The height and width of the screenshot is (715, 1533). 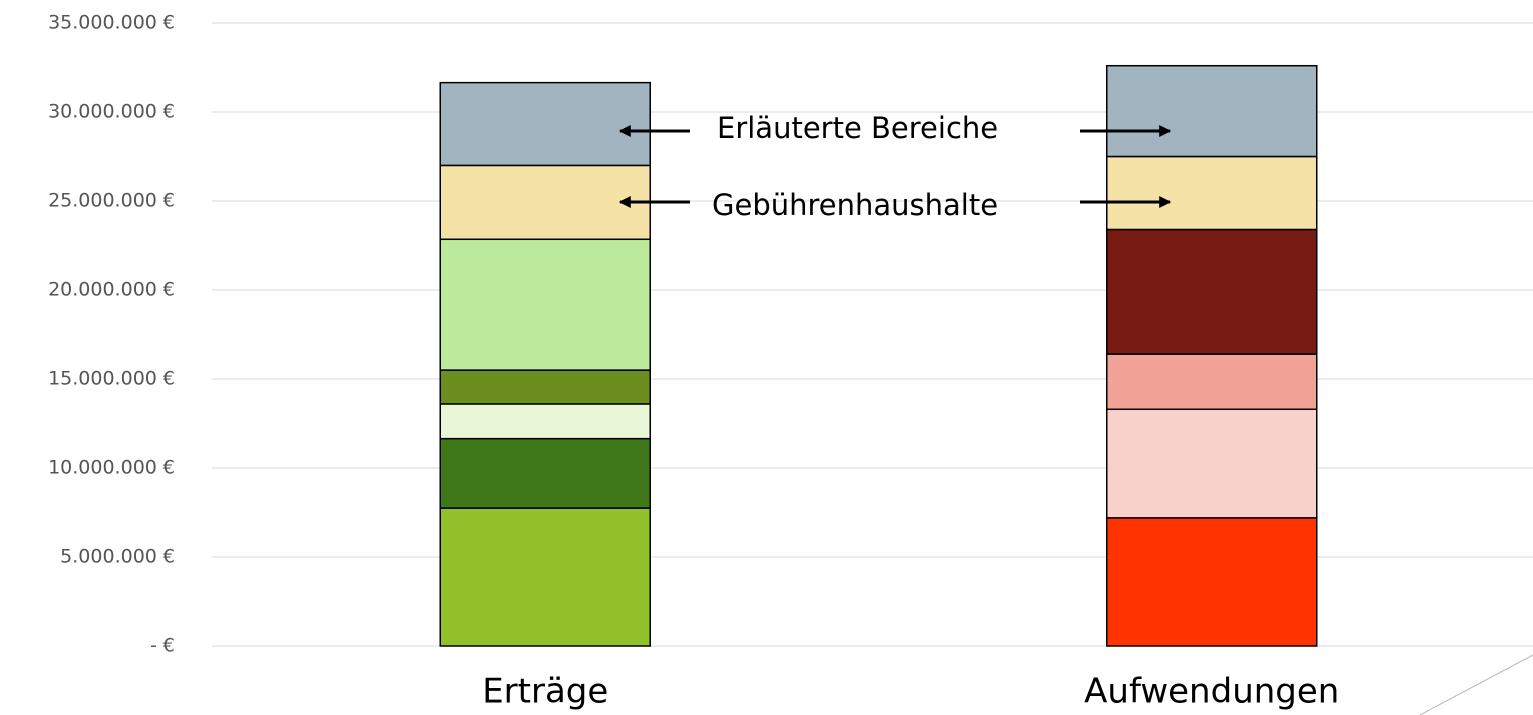 I want to click on annotation: Gebührenhaushalte, so click(x=855, y=205).